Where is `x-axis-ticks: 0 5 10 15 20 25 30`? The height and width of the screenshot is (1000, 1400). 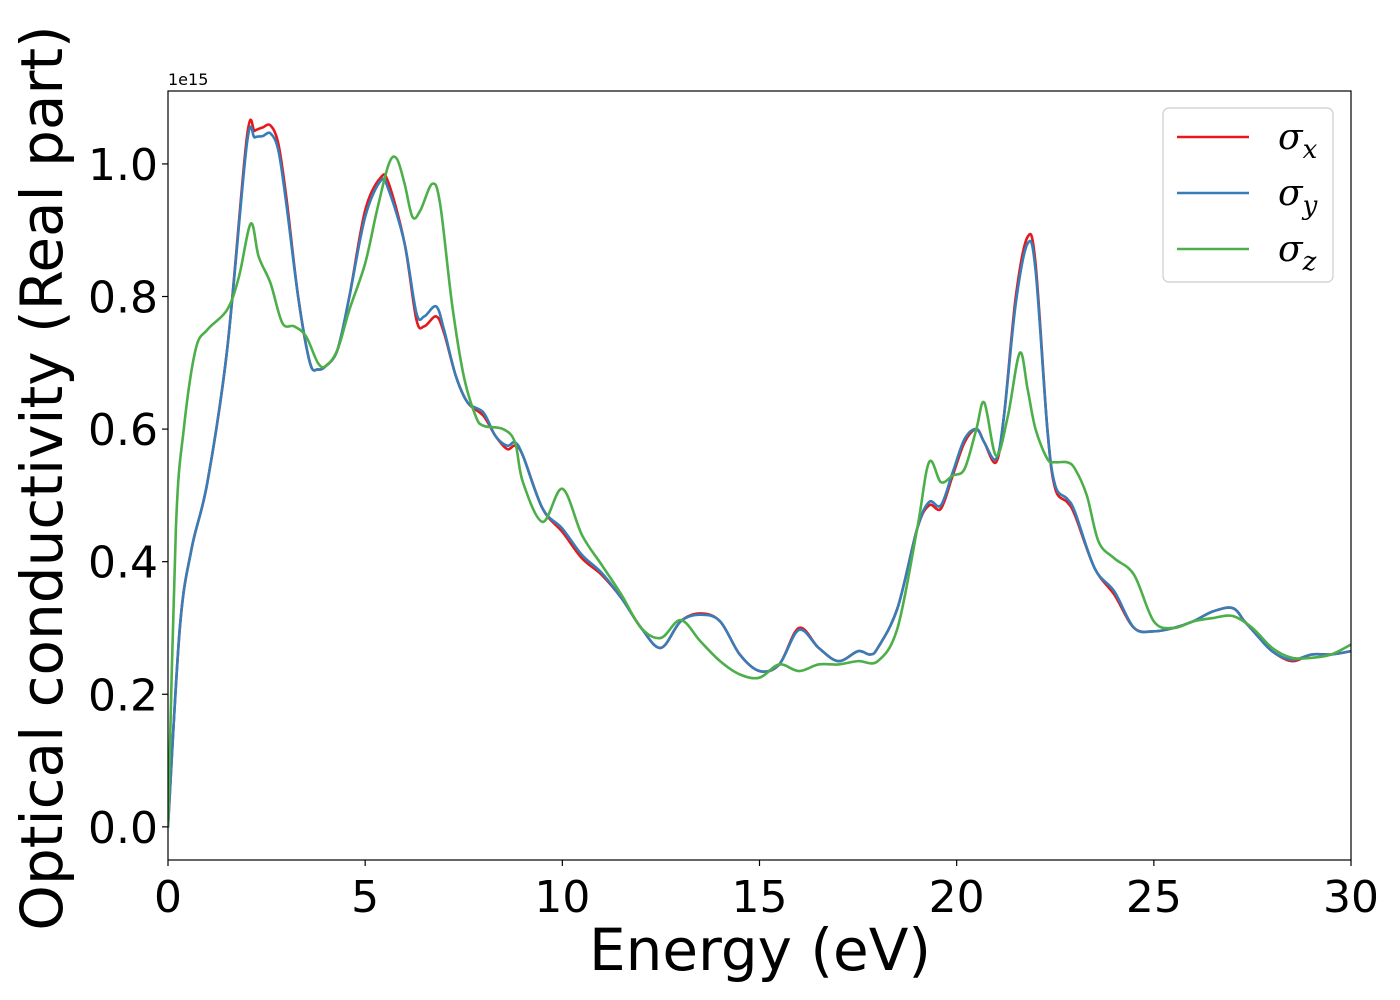 x-axis-ticks: 0 5 10 15 20 25 30 is located at coordinates (766, 891).